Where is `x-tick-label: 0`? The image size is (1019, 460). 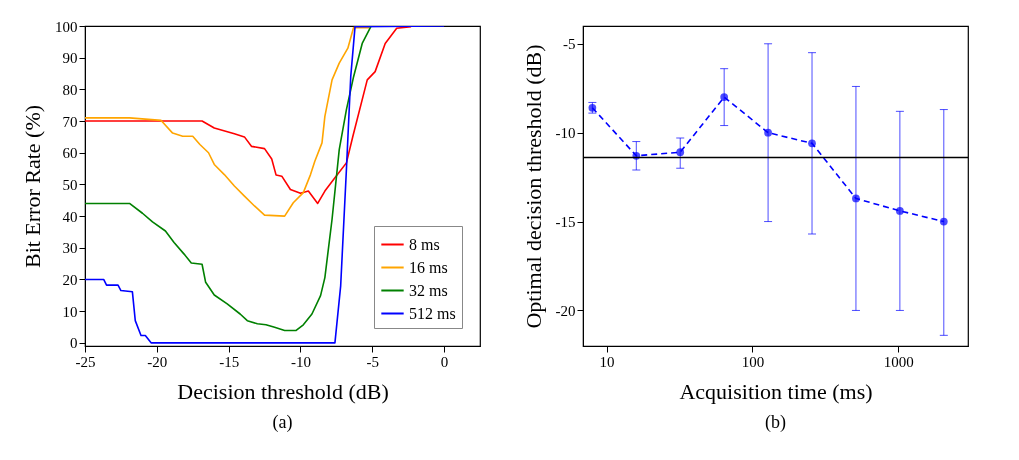
x-tick-label: 0 is located at coordinates (444, 361).